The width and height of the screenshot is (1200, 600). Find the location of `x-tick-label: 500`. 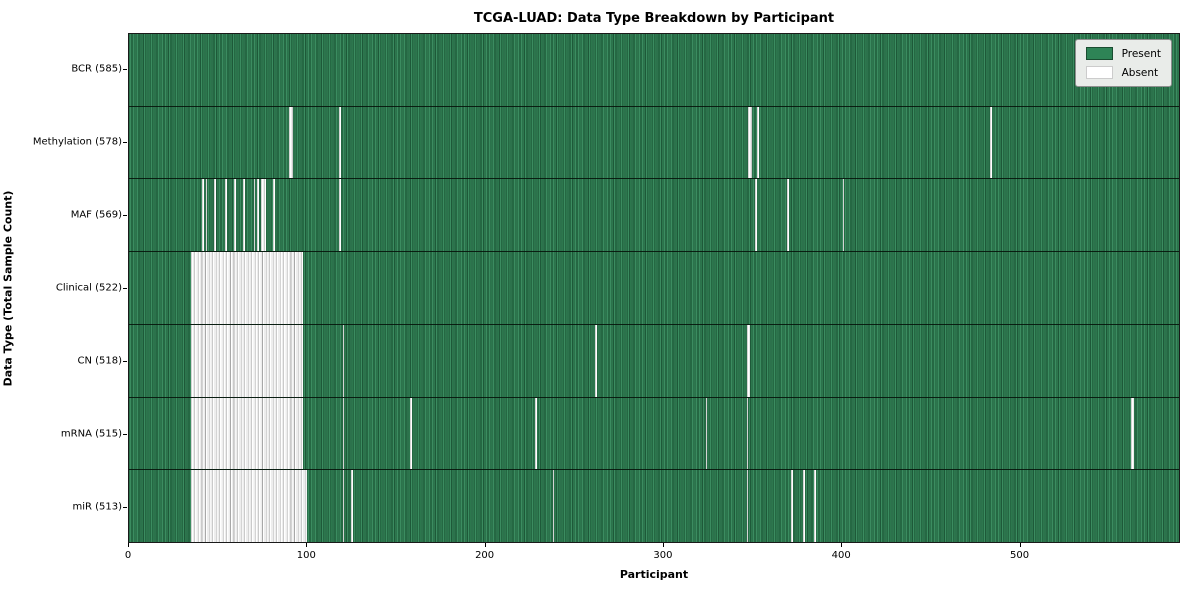

x-tick-label: 500 is located at coordinates (1019, 555).